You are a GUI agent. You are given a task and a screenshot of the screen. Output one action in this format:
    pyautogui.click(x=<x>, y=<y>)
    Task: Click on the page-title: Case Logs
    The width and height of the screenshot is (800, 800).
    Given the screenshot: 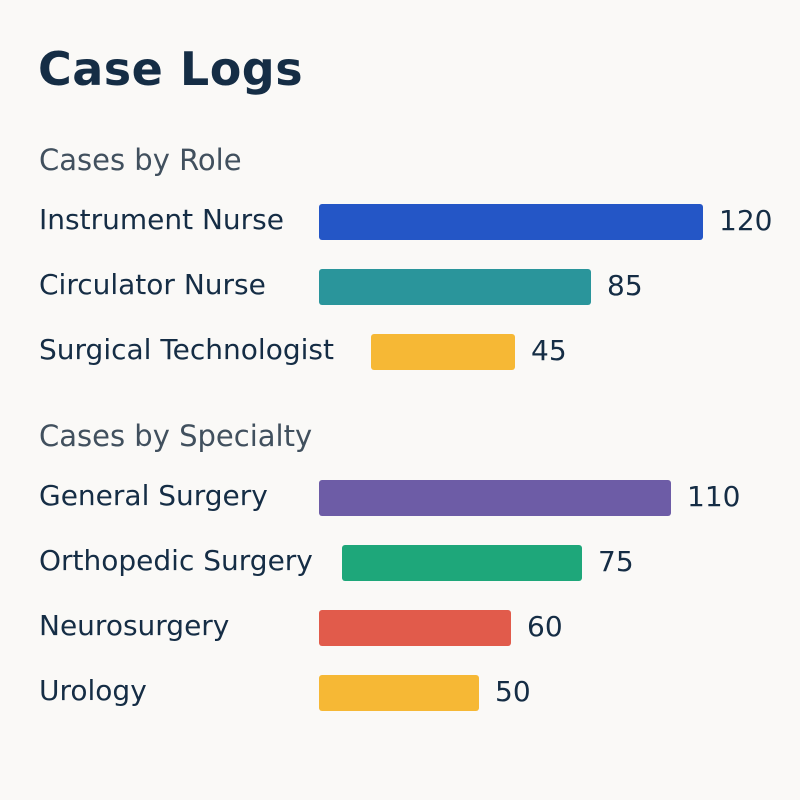 What is the action you would take?
    pyautogui.click(x=171, y=69)
    